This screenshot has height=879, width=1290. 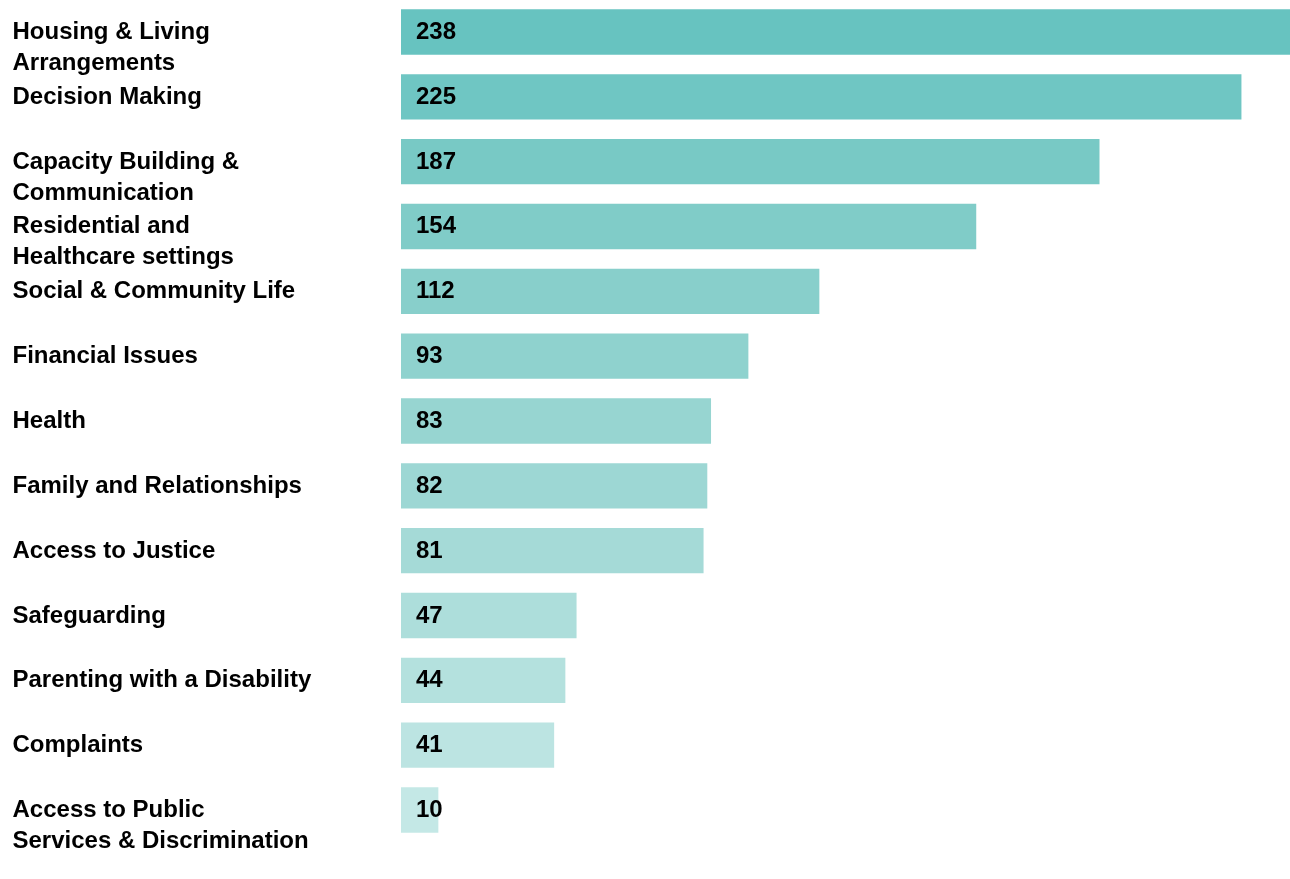 What do you see at coordinates (436, 160) in the screenshot?
I see `data-label: 187` at bounding box center [436, 160].